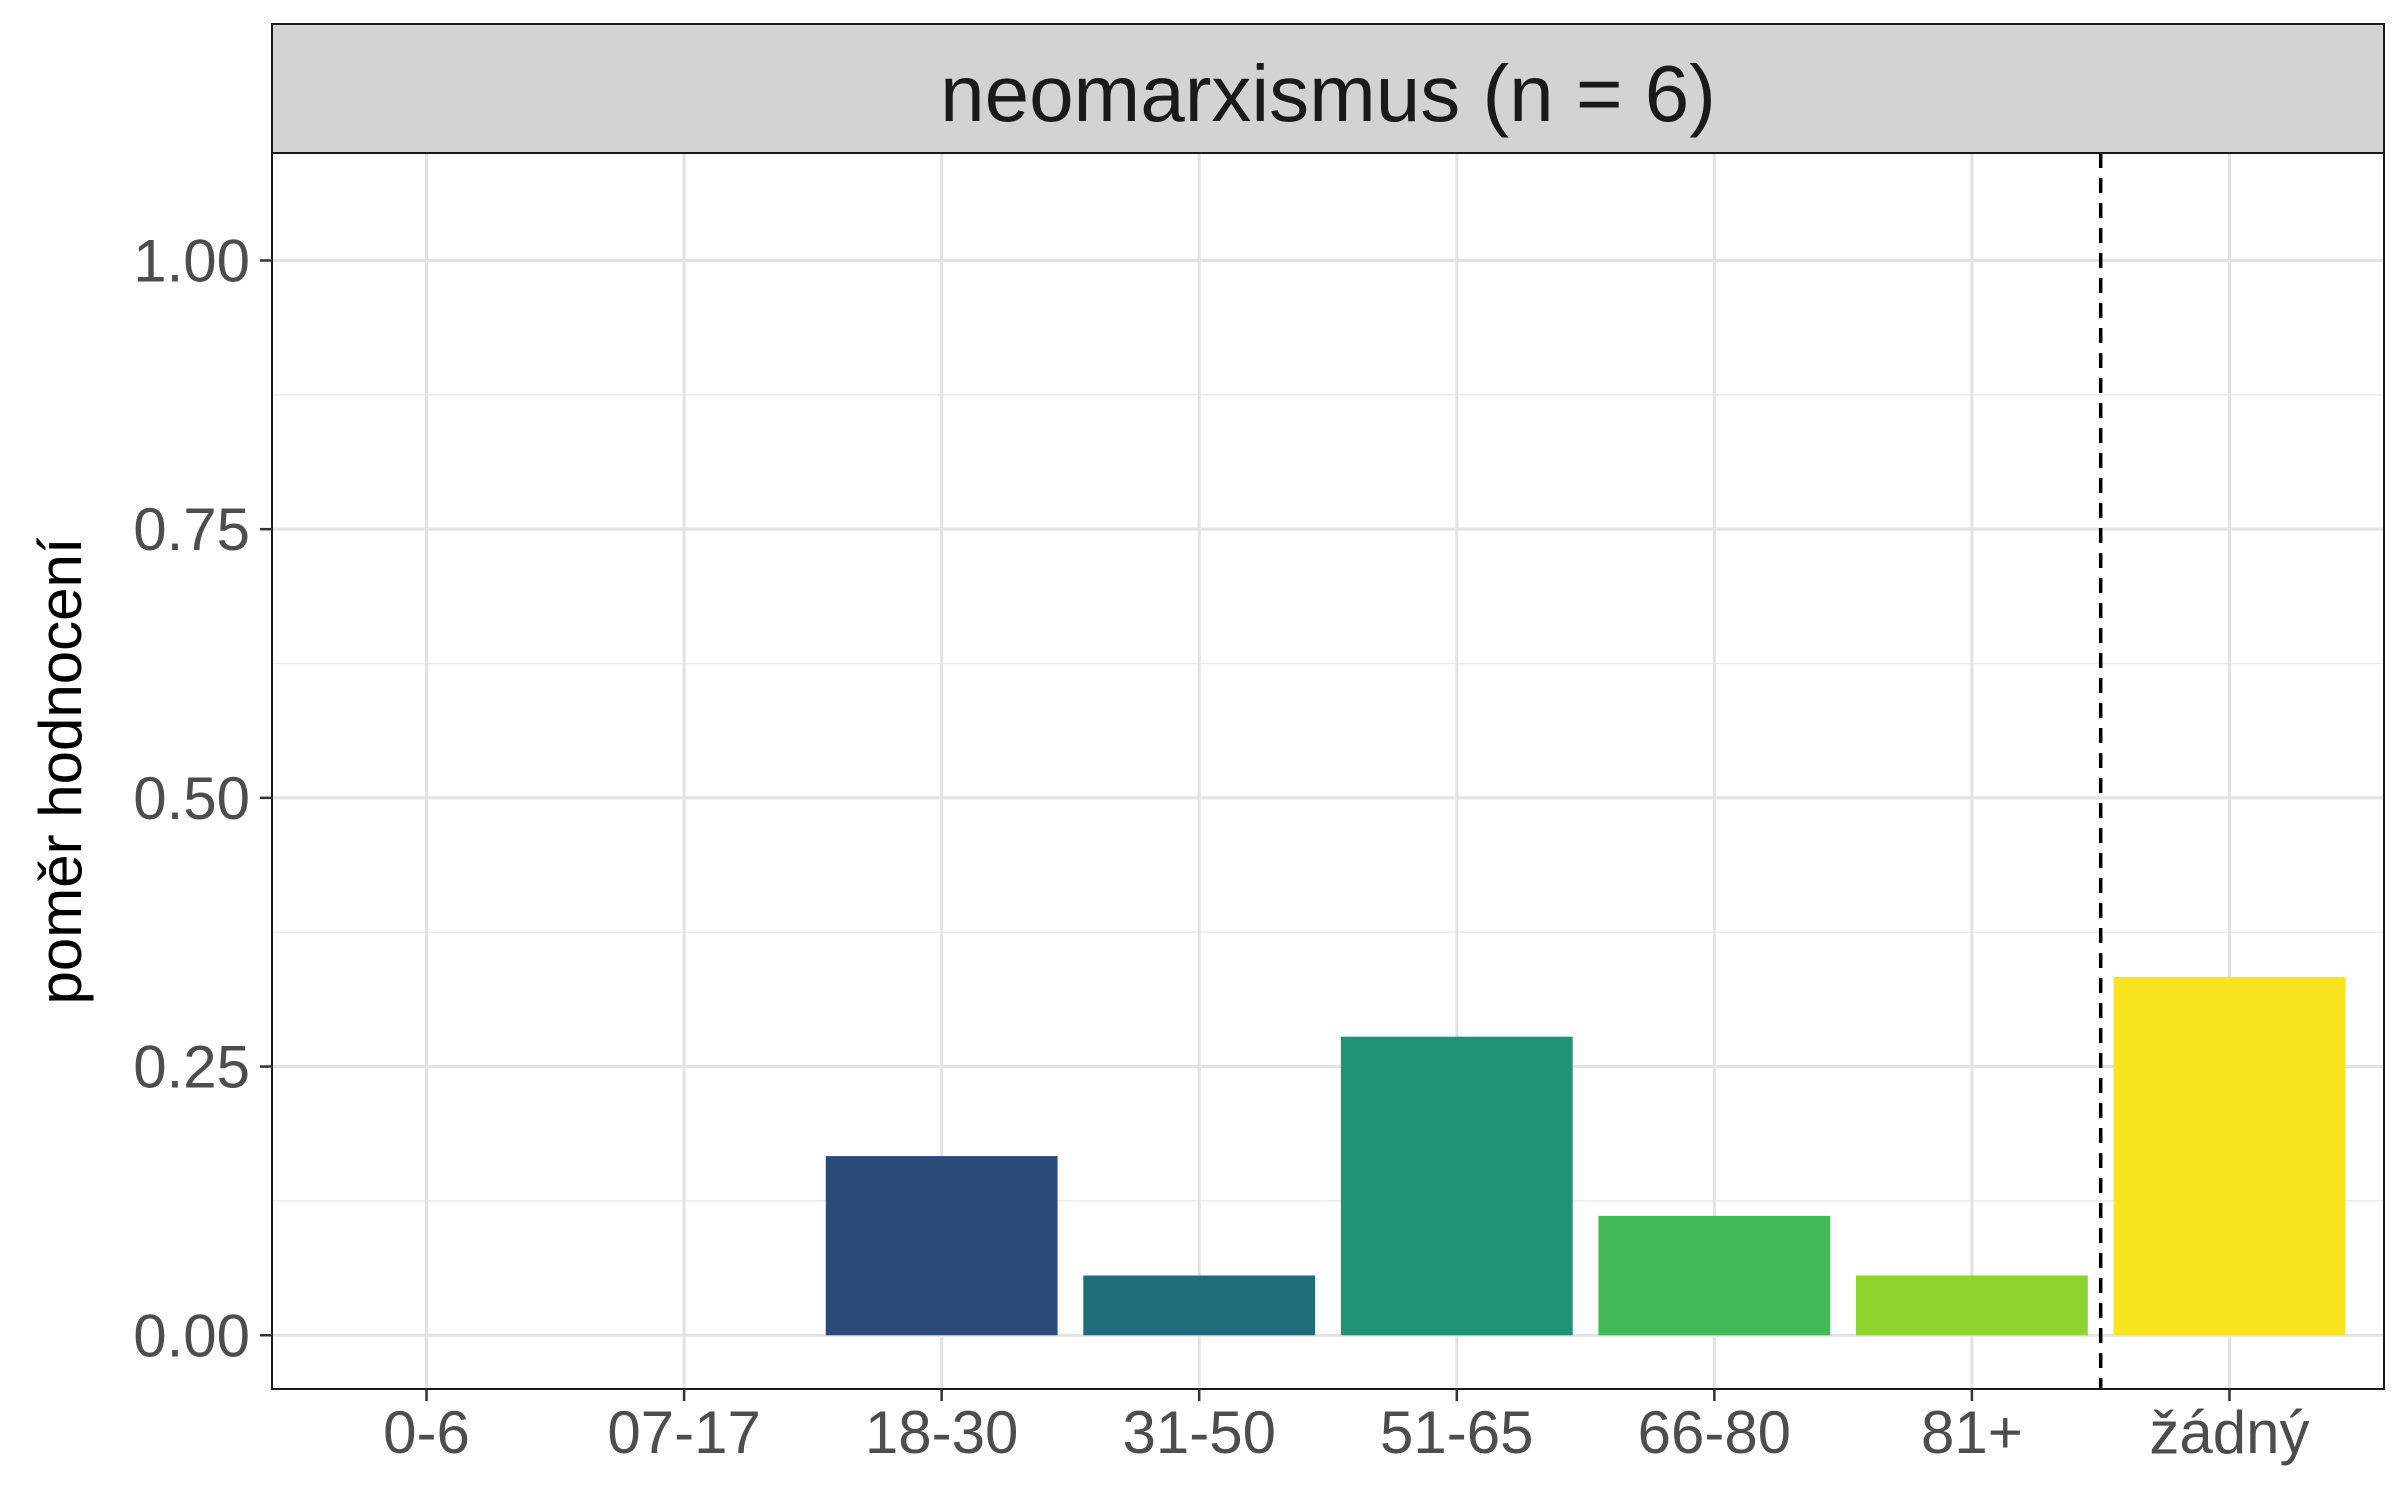 The image size is (2400, 1505). Describe the element at coordinates (1456, 1432) in the screenshot. I see `x-tick-label: 51-65` at that location.